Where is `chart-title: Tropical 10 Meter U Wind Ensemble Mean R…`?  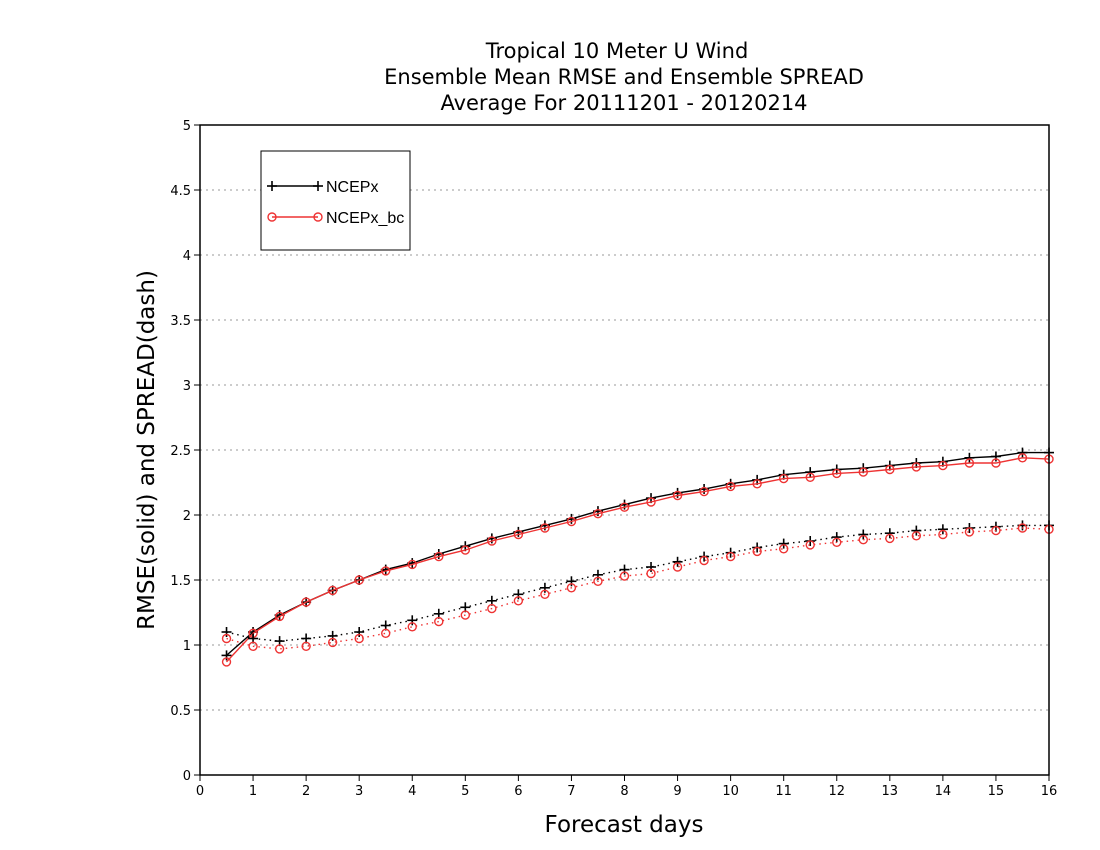
chart-title: Tropical 10 Meter U Wind Ensemble Mean R… is located at coordinates (624, 77).